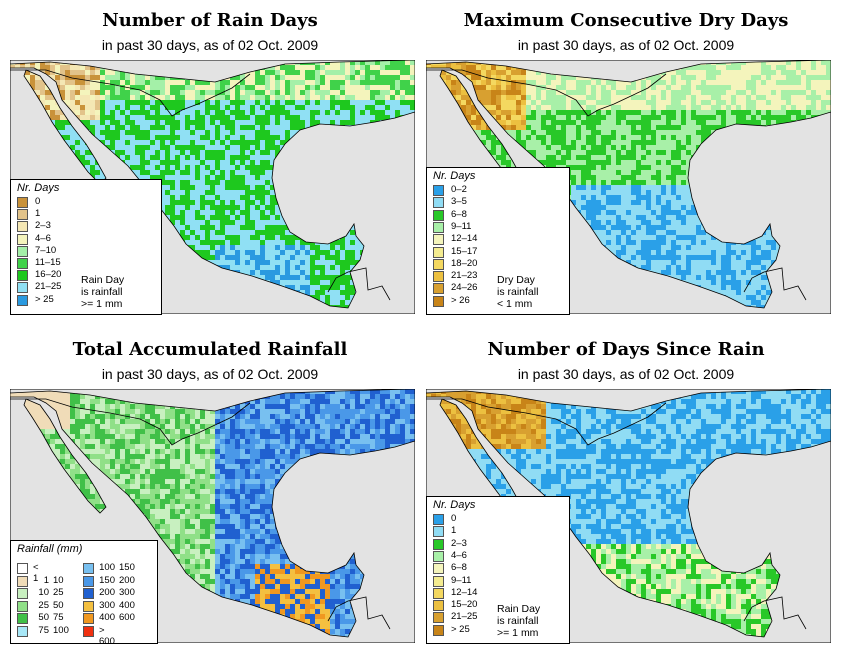  What do you see at coordinates (107, 592) in the screenshot?
I see `legend-range-low: 200` at bounding box center [107, 592].